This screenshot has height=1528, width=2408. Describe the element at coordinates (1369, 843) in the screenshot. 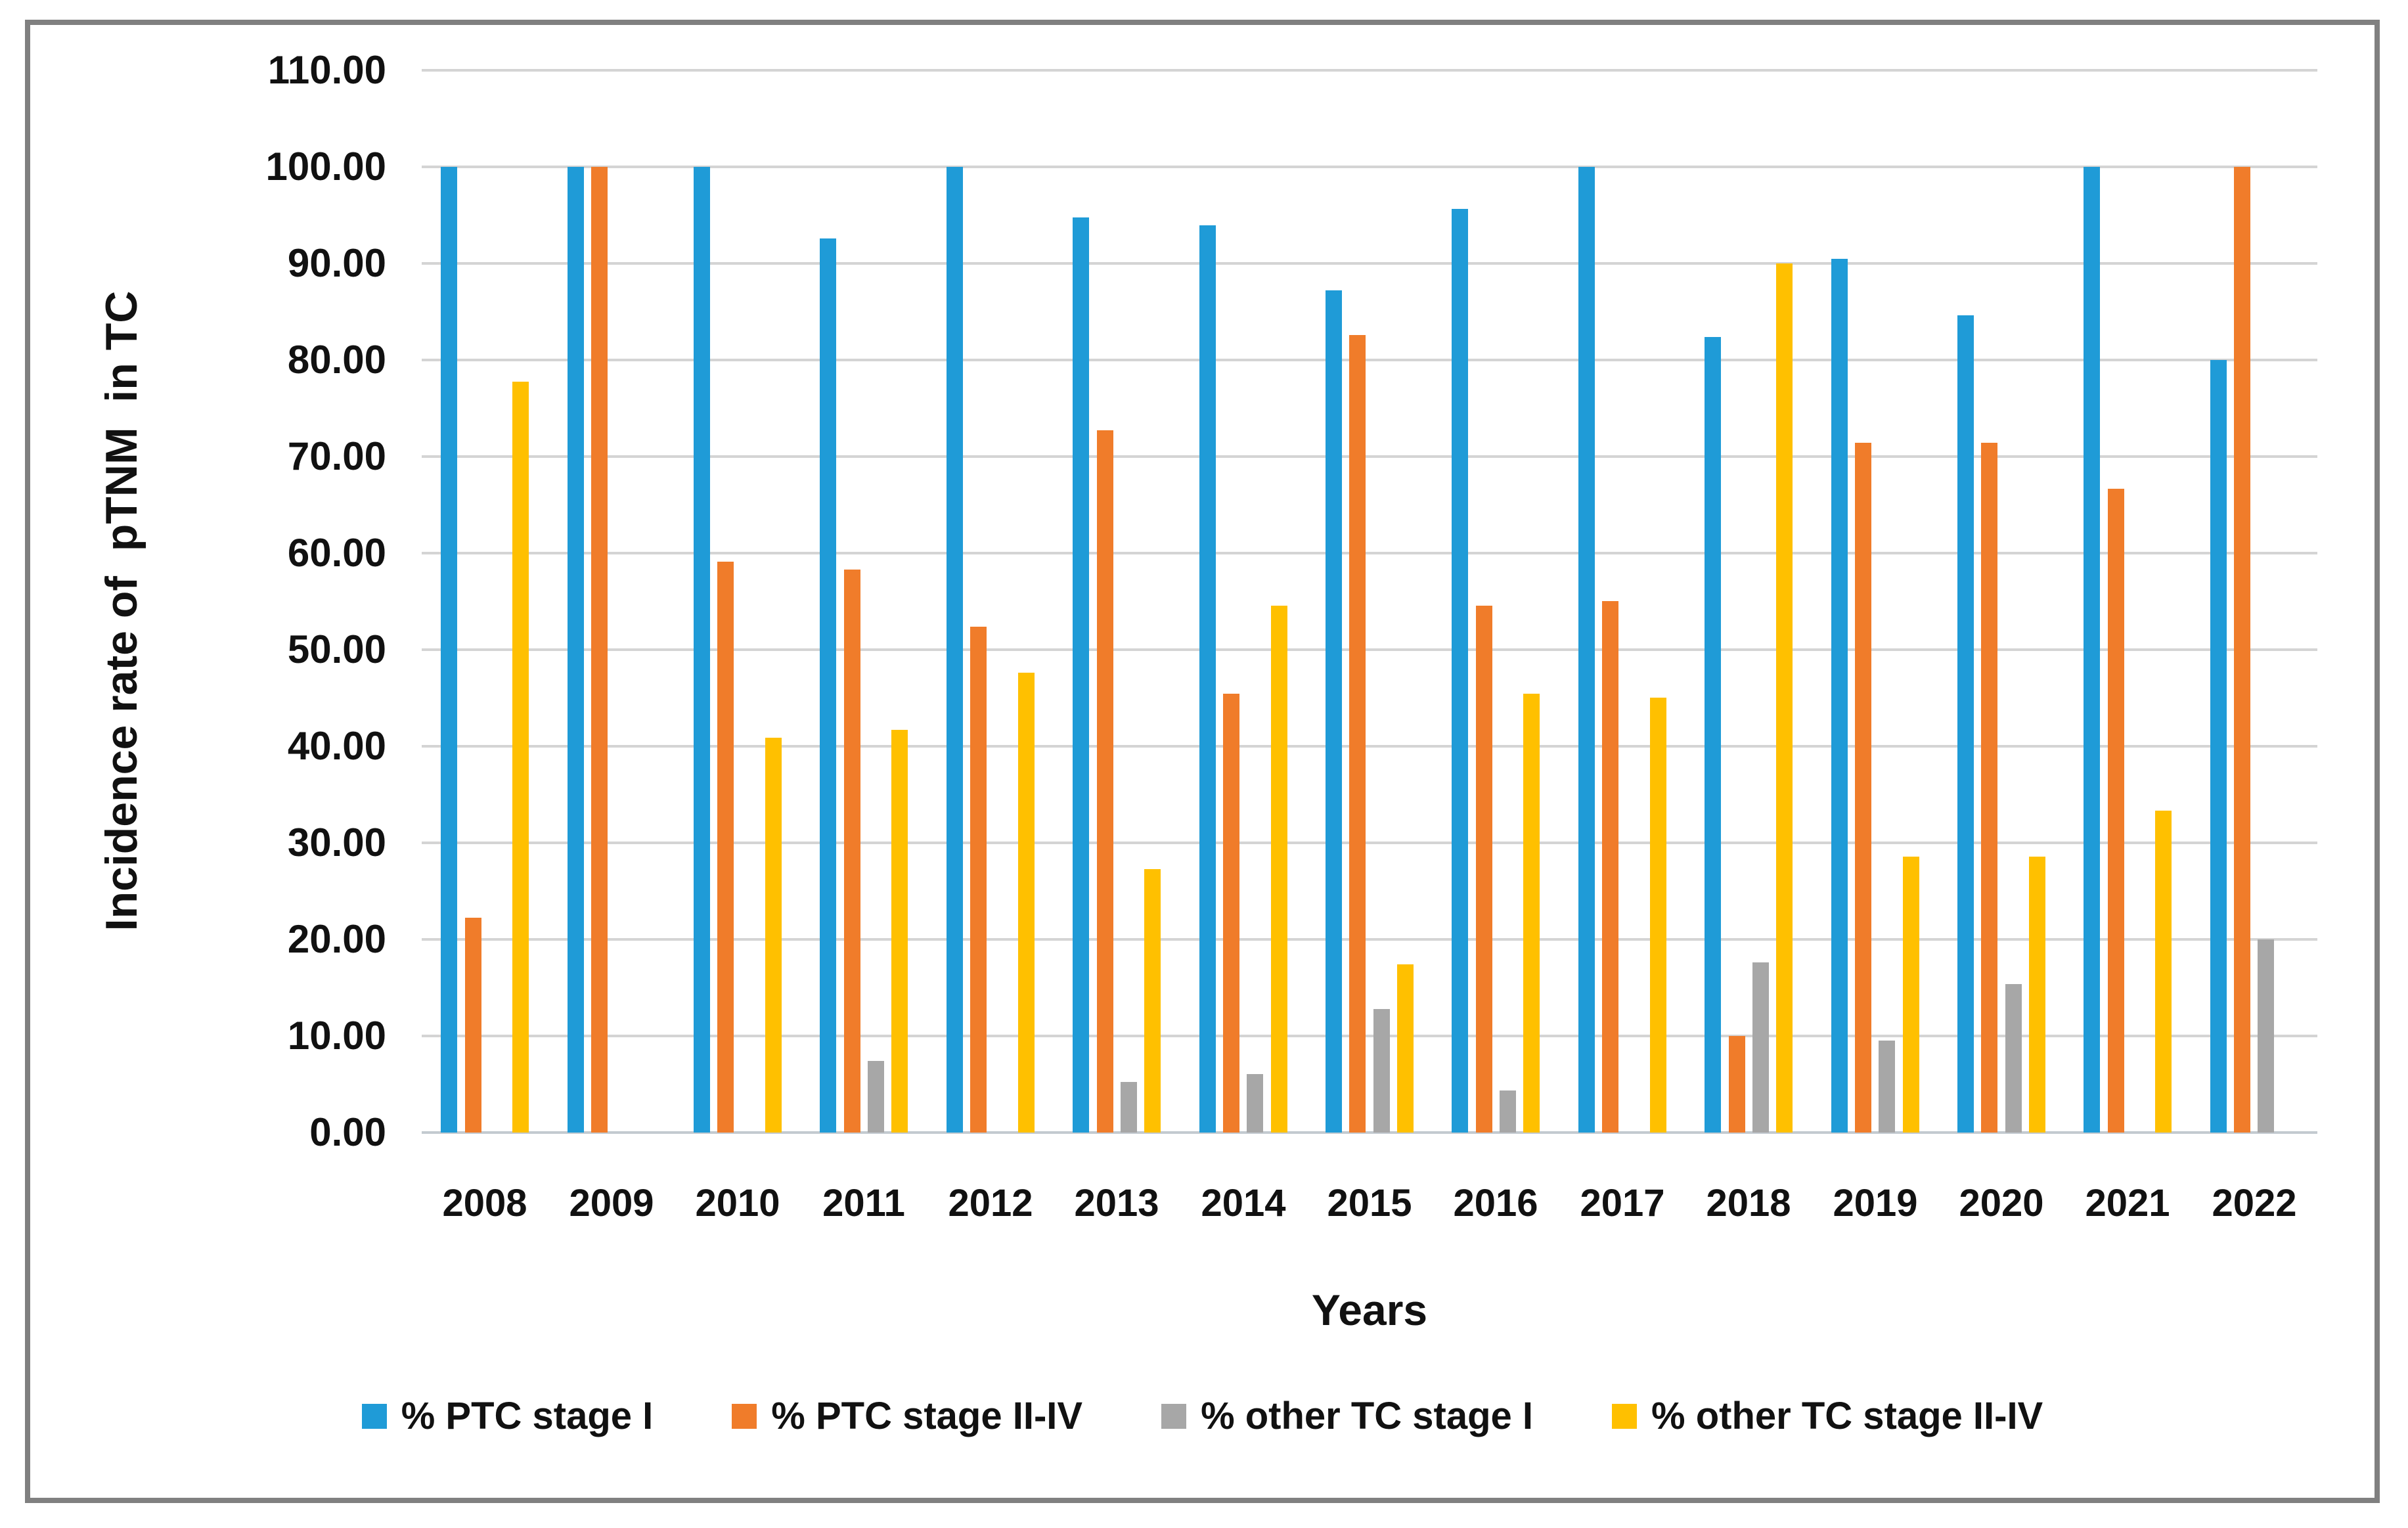

I see `gridline-30.00` at that location.